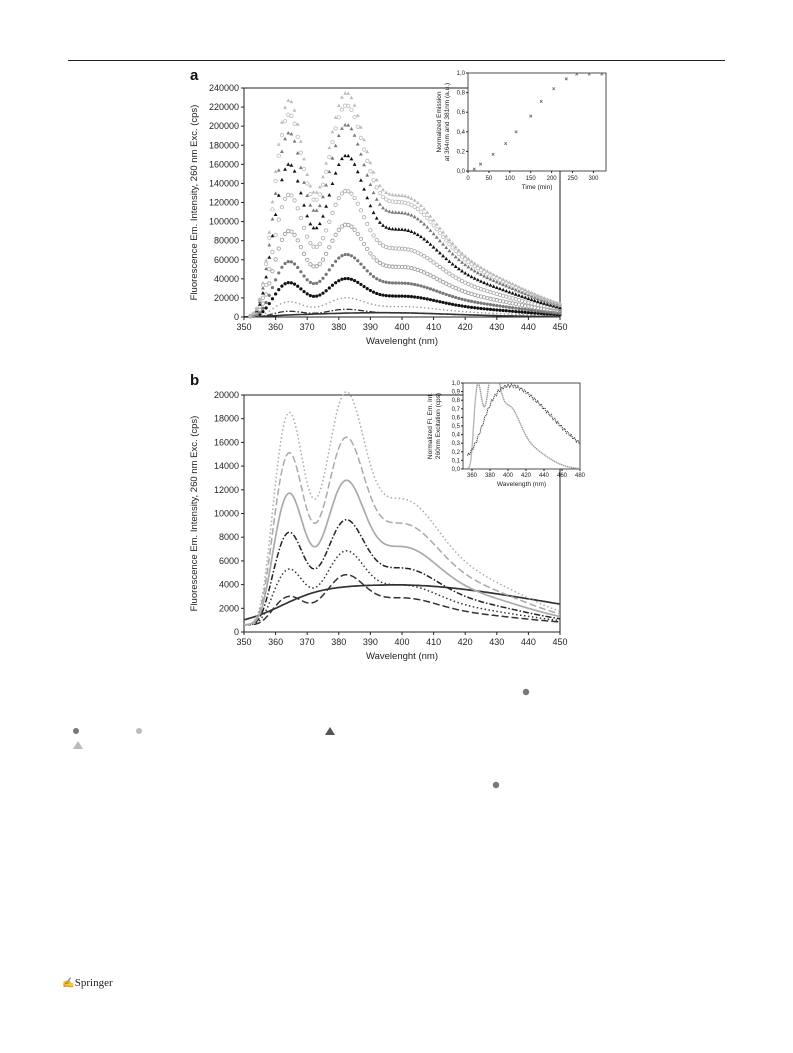  Describe the element at coordinates (338, 327) in the screenshot. I see `panel-a-x-tick-label: 380` at that location.